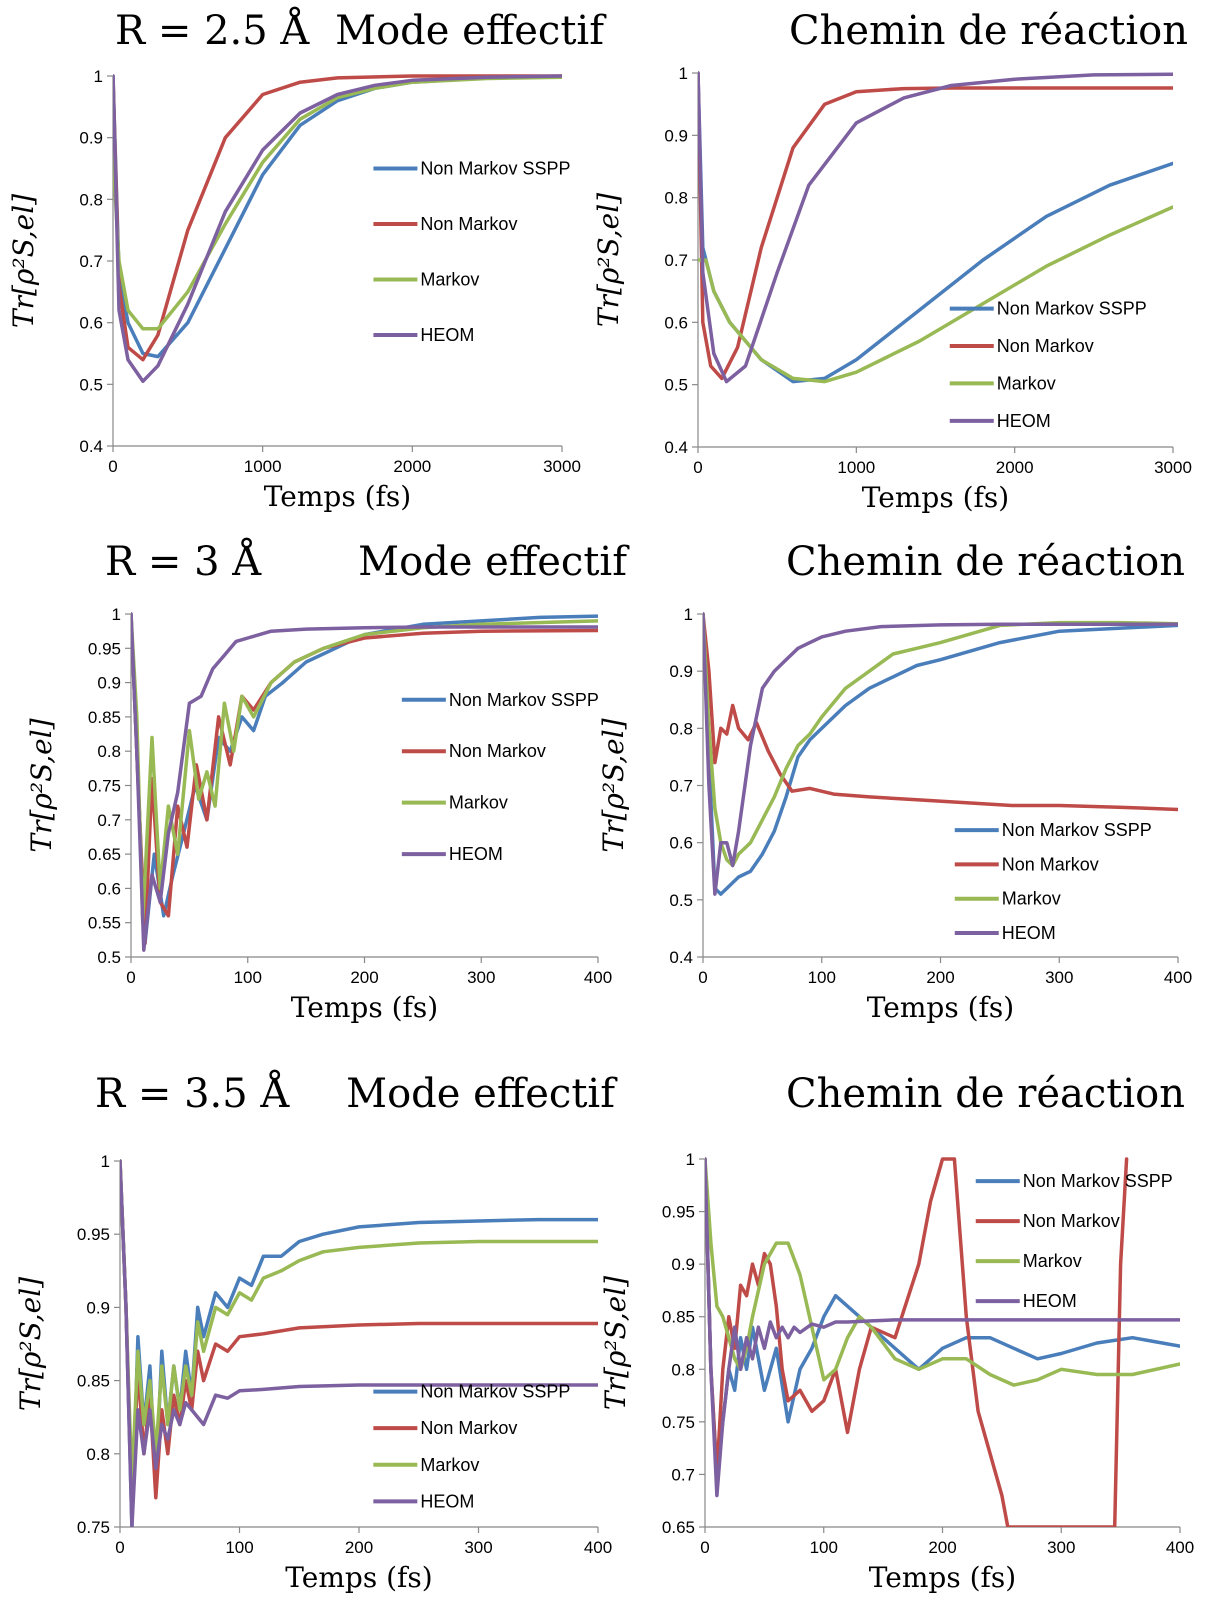 This screenshot has height=1611, width=1205. Describe the element at coordinates (562, 466) in the screenshot. I see `x-tick-label: 3000` at that location.